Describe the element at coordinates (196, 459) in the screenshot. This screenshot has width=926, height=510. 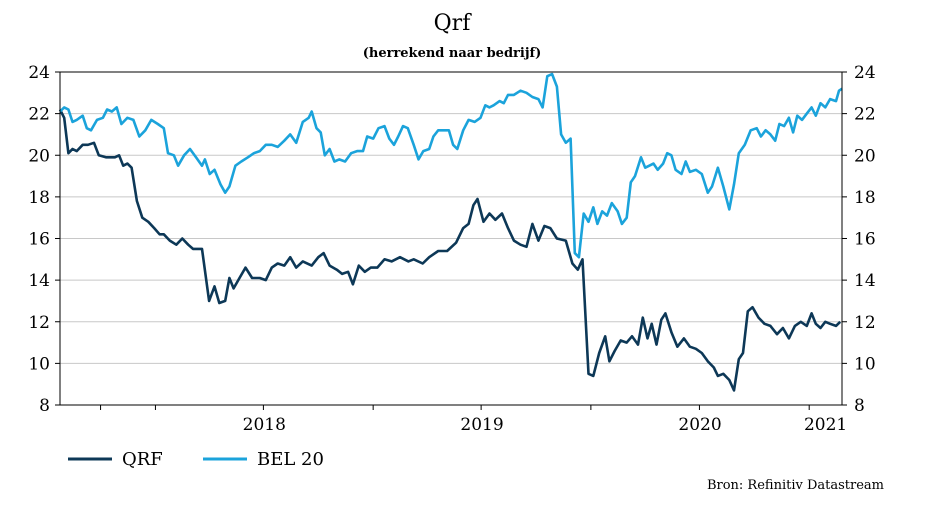
I see `legend: QRF BEL 20` at that location.